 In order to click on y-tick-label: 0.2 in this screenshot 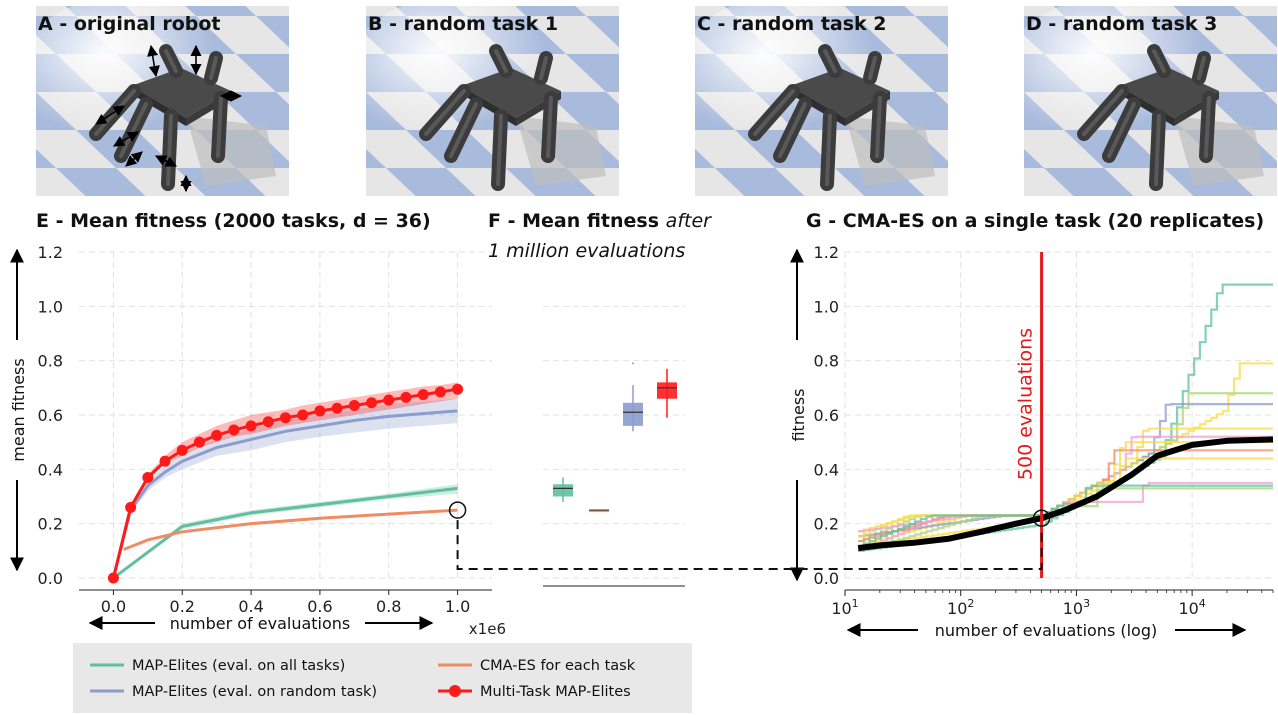, I will do `click(50, 524)`.